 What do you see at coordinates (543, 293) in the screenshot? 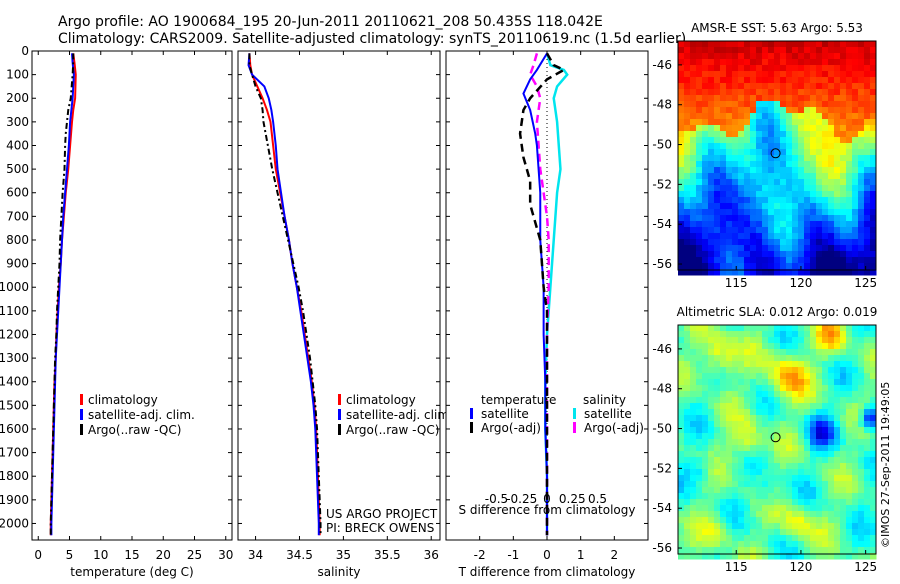
I see `difference-series-group` at bounding box center [543, 293].